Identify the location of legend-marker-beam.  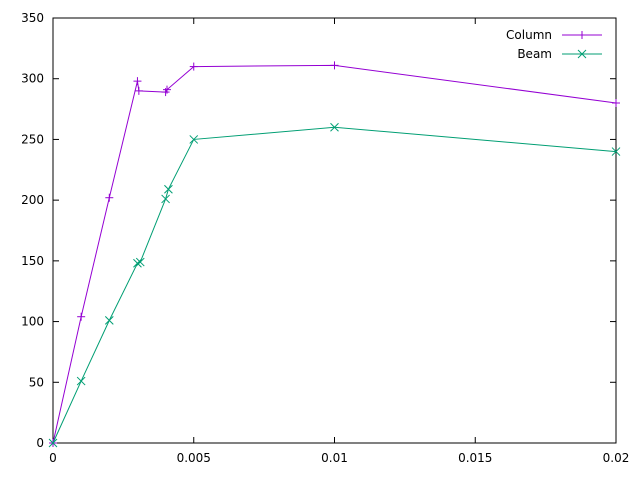
(582, 54).